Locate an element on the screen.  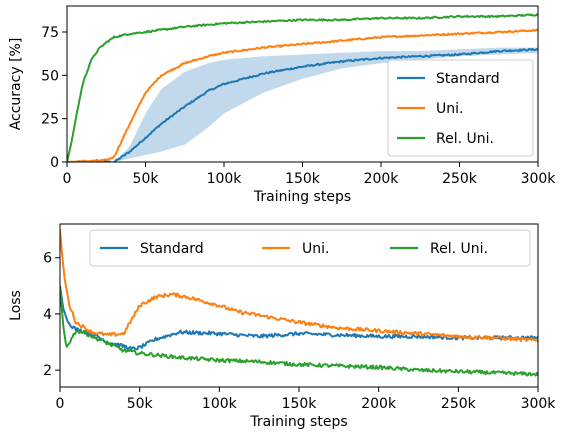
y-tick-label: 6 is located at coordinates (47, 259).